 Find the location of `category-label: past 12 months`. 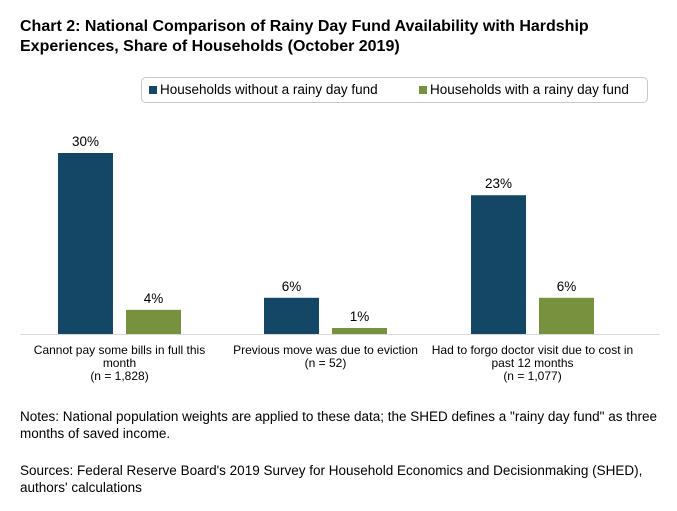

category-label: past 12 months is located at coordinates (532, 363).